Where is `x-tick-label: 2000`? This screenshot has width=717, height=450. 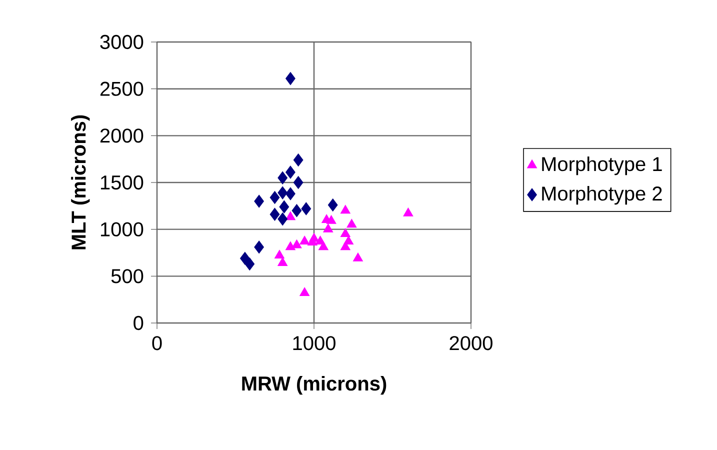 x-tick-label: 2000 is located at coordinates (471, 343).